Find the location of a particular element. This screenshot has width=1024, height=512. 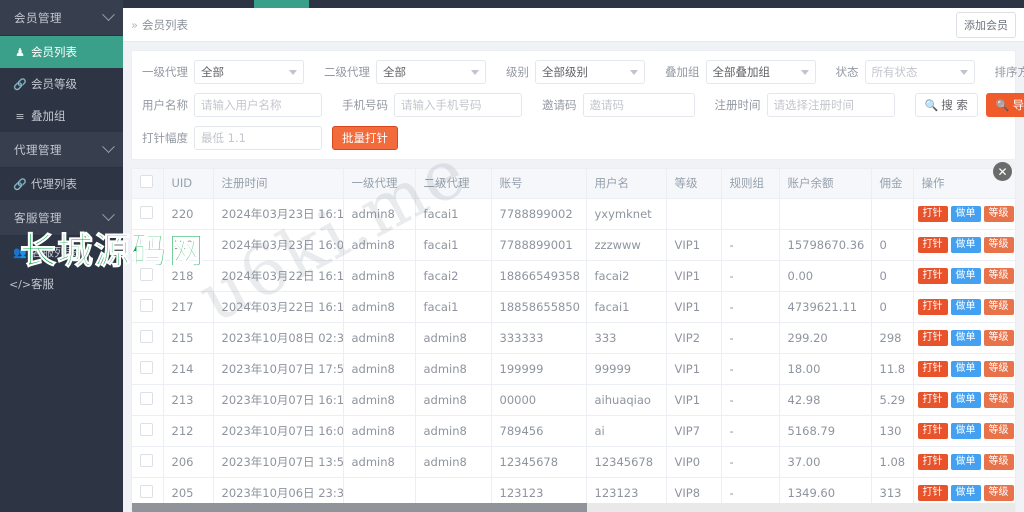

cell-balance: 15798670.36 is located at coordinates (825, 245).